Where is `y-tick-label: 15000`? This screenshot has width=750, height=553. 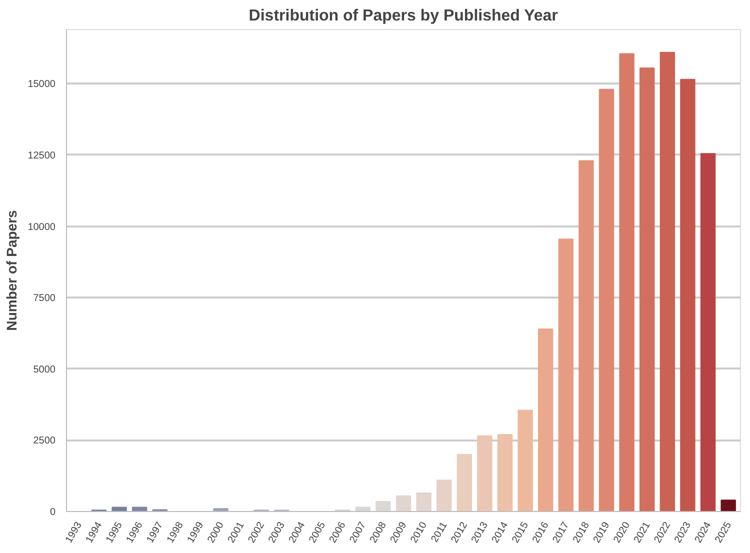 y-tick-label: 15000 is located at coordinates (42, 84).